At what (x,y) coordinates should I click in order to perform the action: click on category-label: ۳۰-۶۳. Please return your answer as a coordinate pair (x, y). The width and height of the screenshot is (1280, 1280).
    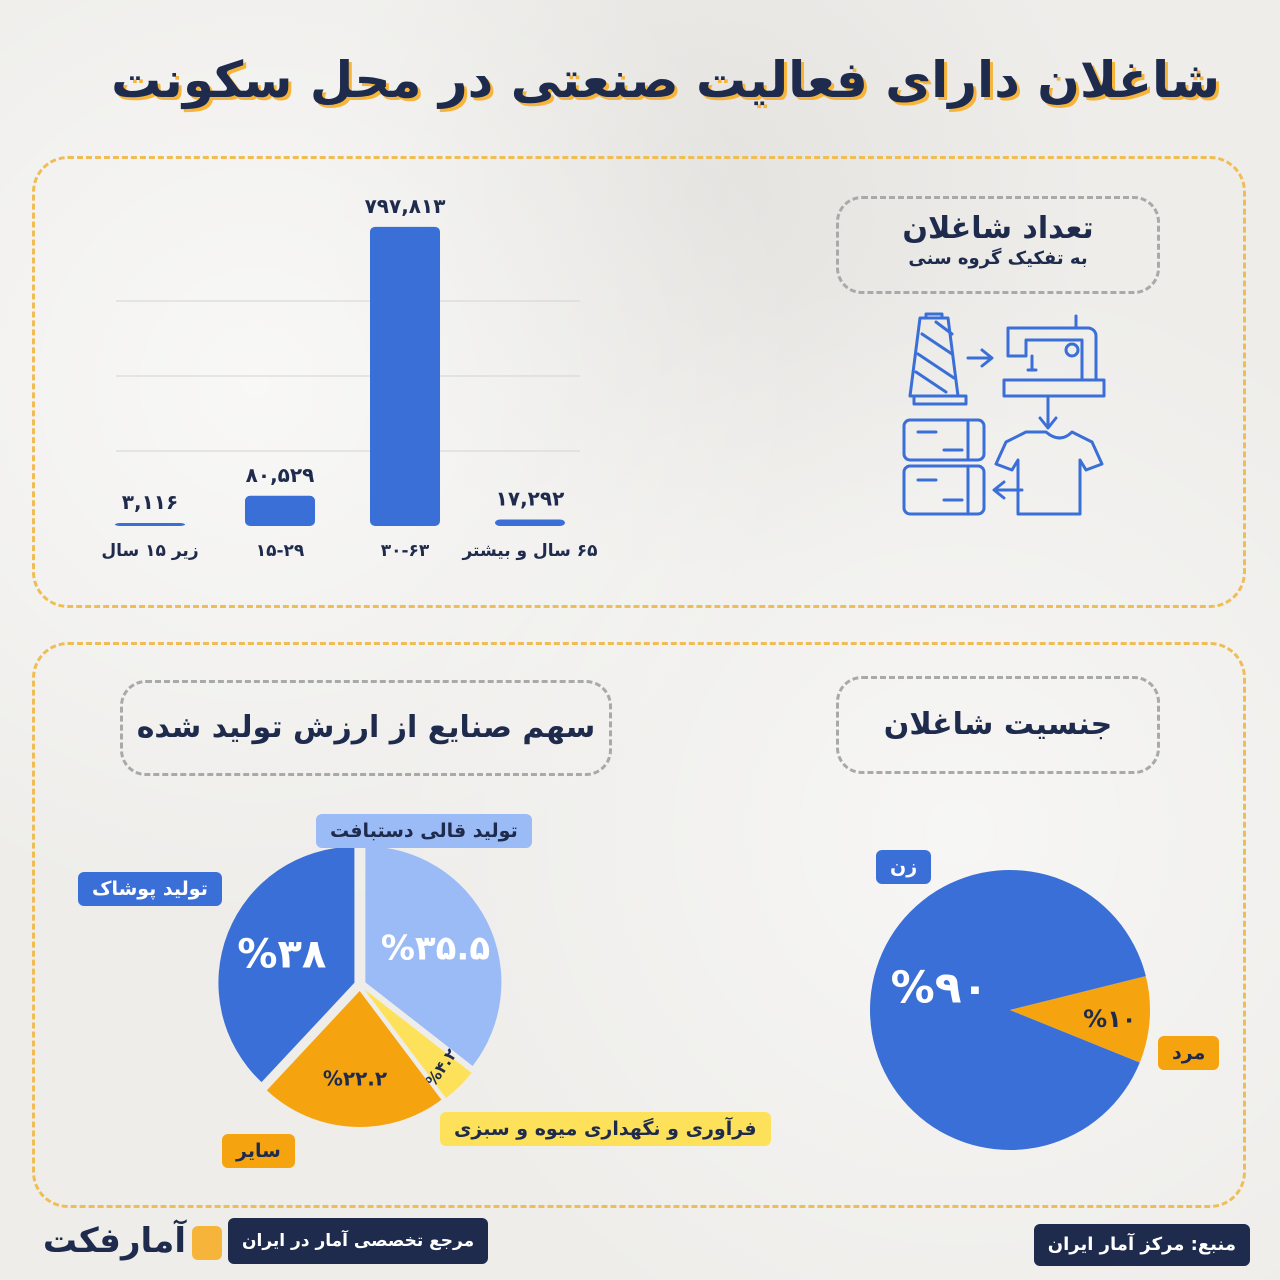
    Looking at the image, I should click on (405, 551).